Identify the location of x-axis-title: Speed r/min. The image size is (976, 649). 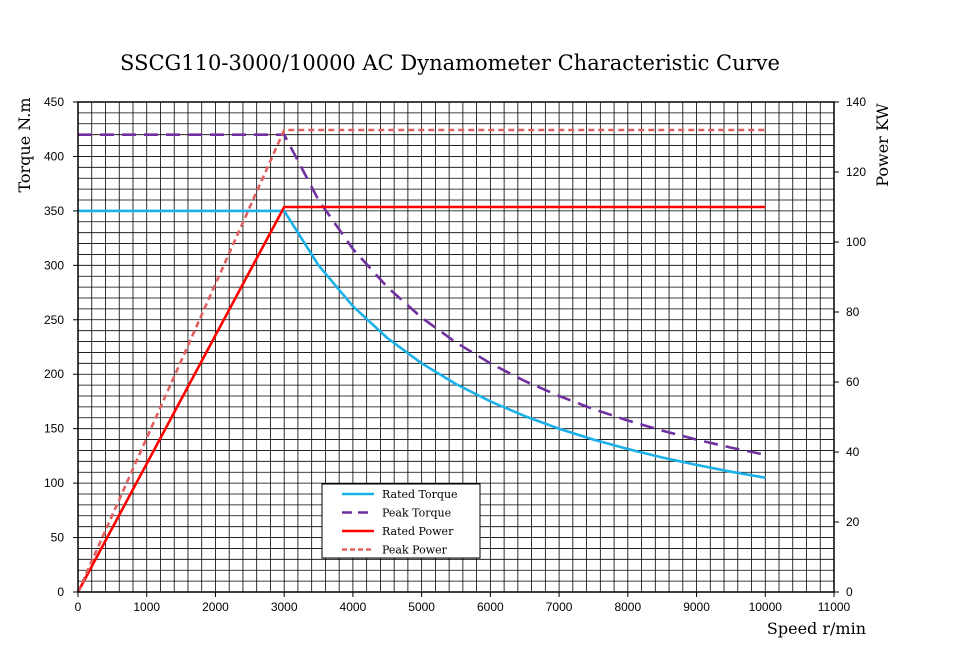
(816, 628).